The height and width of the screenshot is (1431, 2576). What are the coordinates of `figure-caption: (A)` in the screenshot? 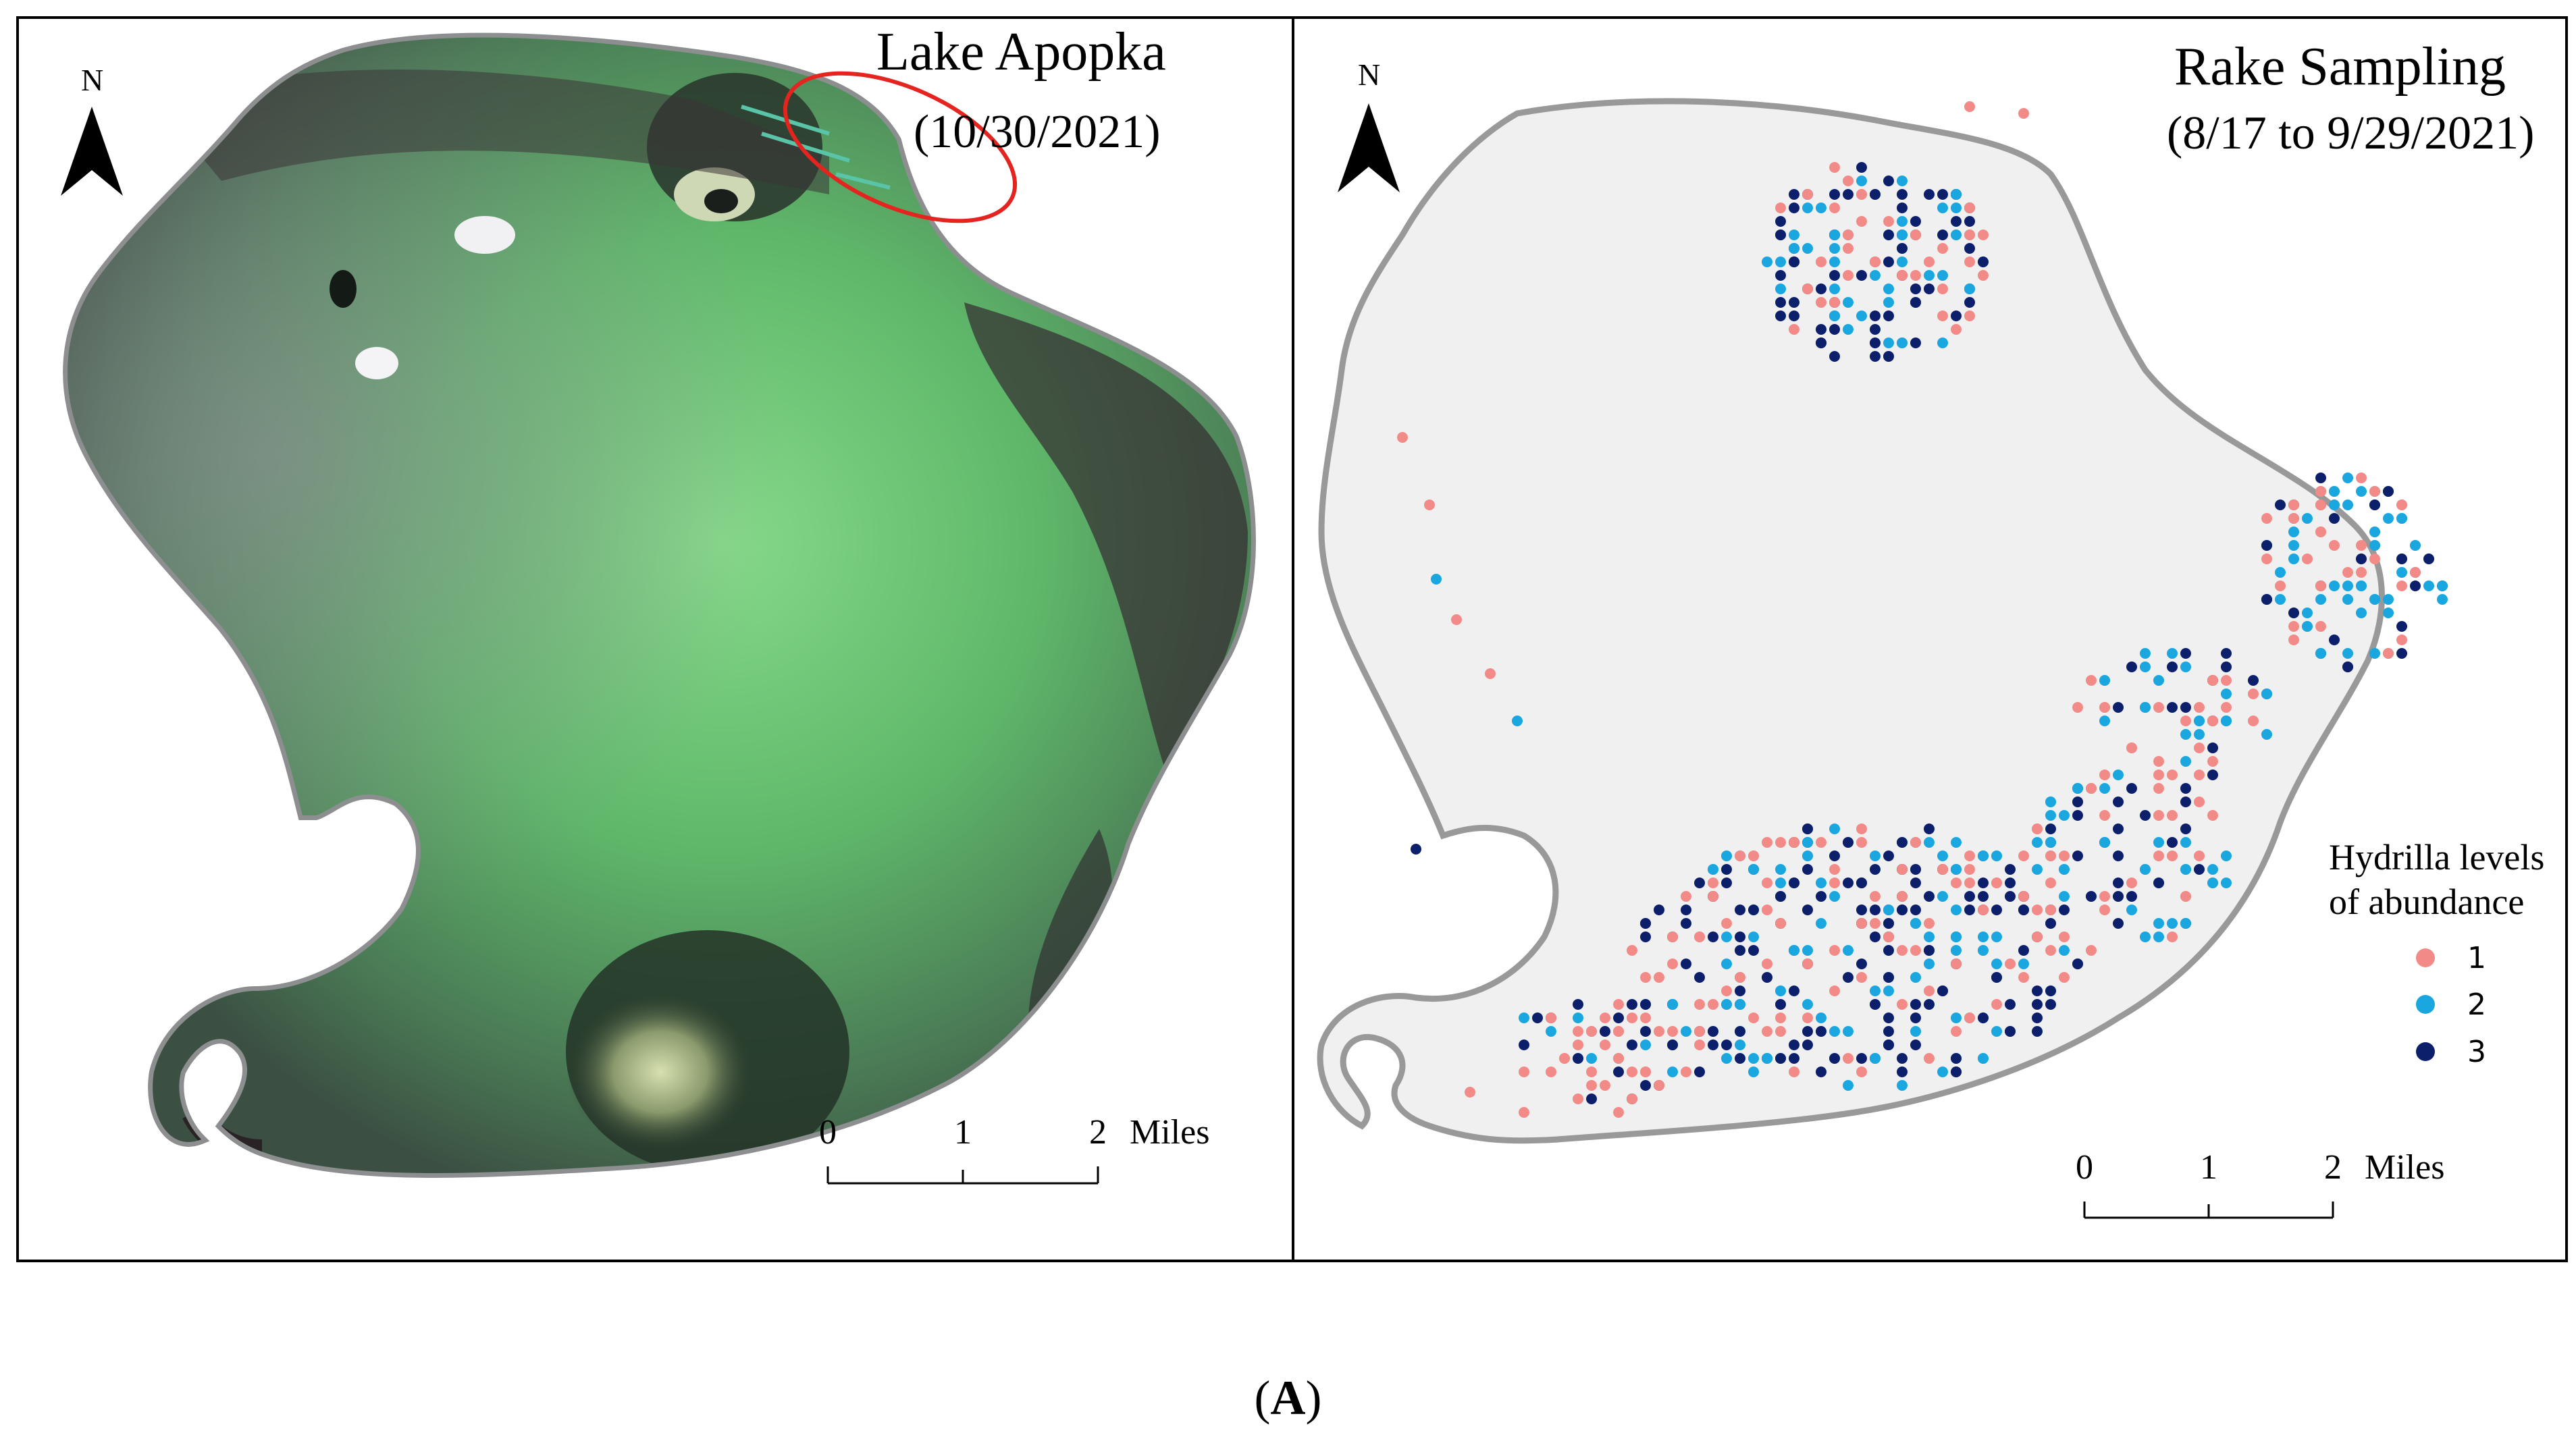 It's located at (1288, 1398).